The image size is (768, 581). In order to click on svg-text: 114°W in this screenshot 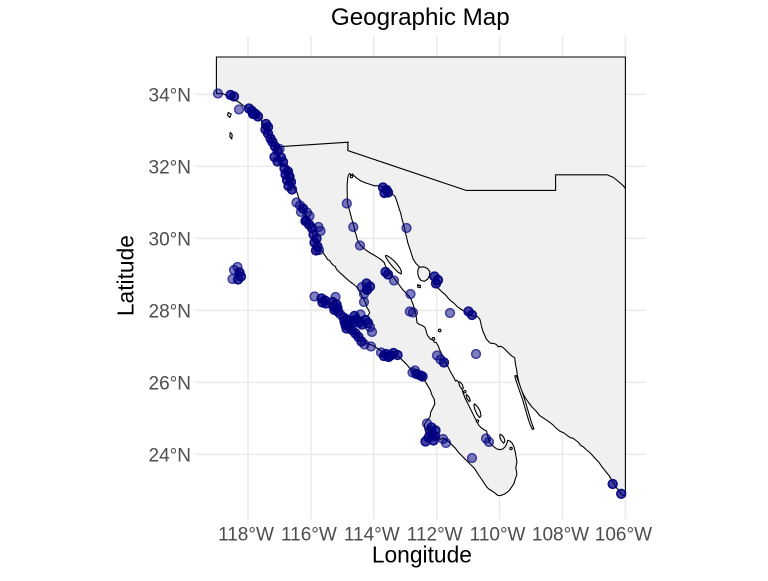, I will do `click(372, 535)`.